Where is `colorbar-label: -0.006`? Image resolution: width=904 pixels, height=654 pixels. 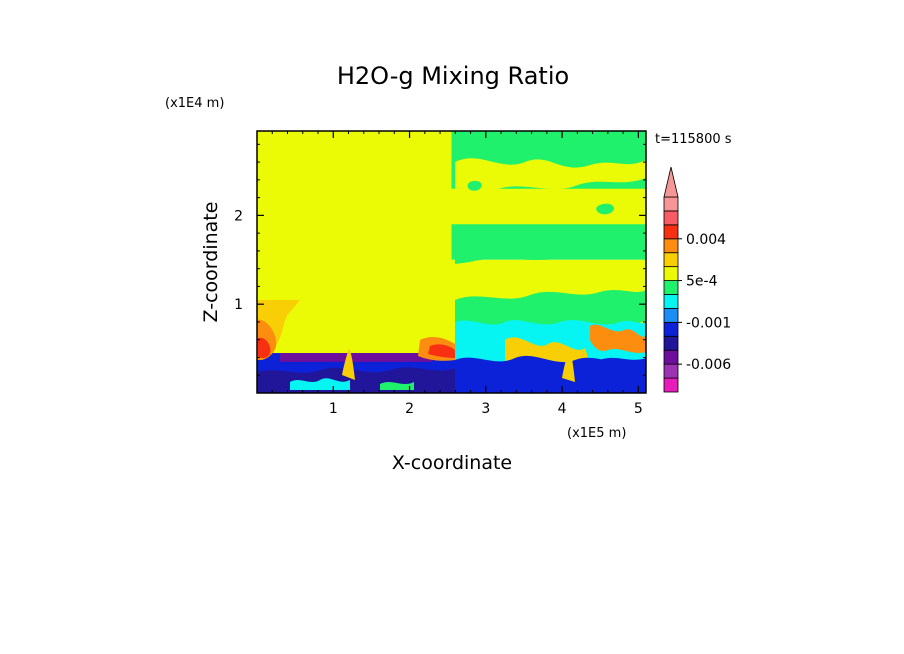 colorbar-label: -0.006 is located at coordinates (708, 365).